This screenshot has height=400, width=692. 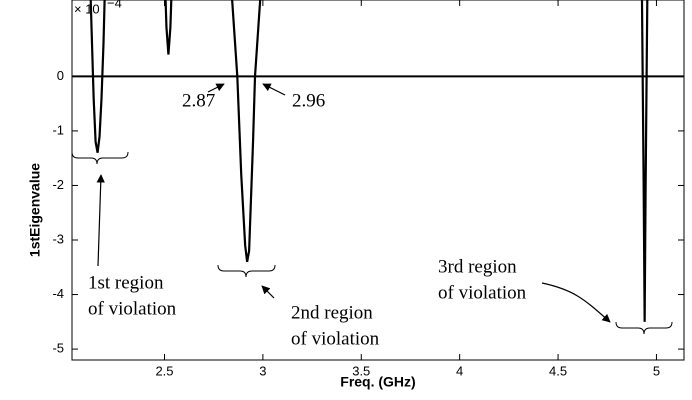 What do you see at coordinates (114, 5) in the screenshot?
I see `y-multiplier-exponent: −4` at bounding box center [114, 5].